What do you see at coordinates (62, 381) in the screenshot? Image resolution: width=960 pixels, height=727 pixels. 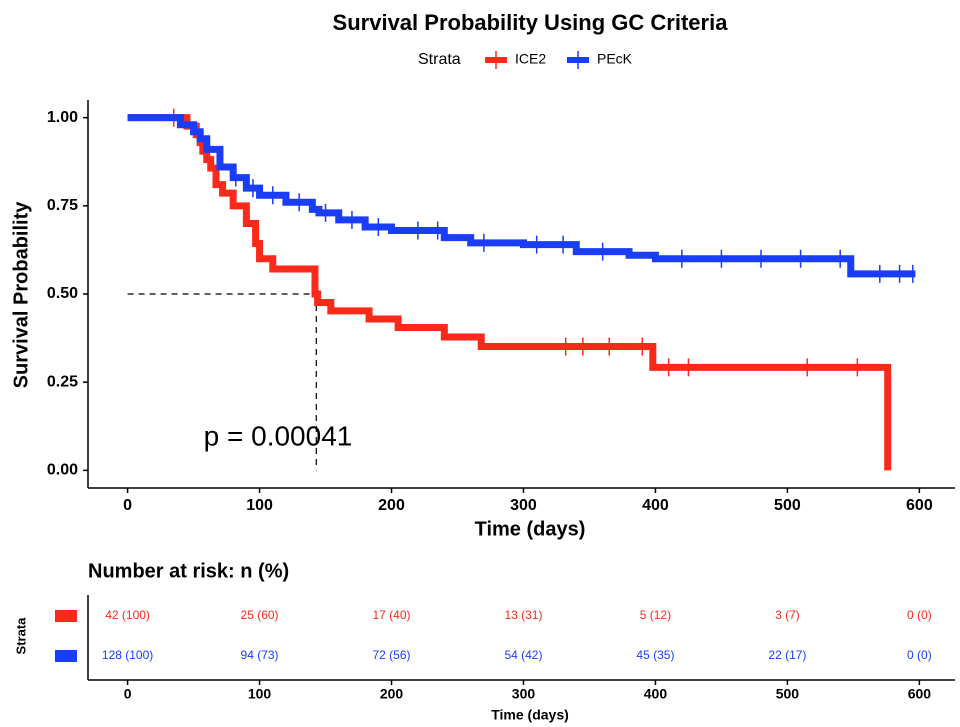 I see `y-tick-label: 0.25` at bounding box center [62, 381].